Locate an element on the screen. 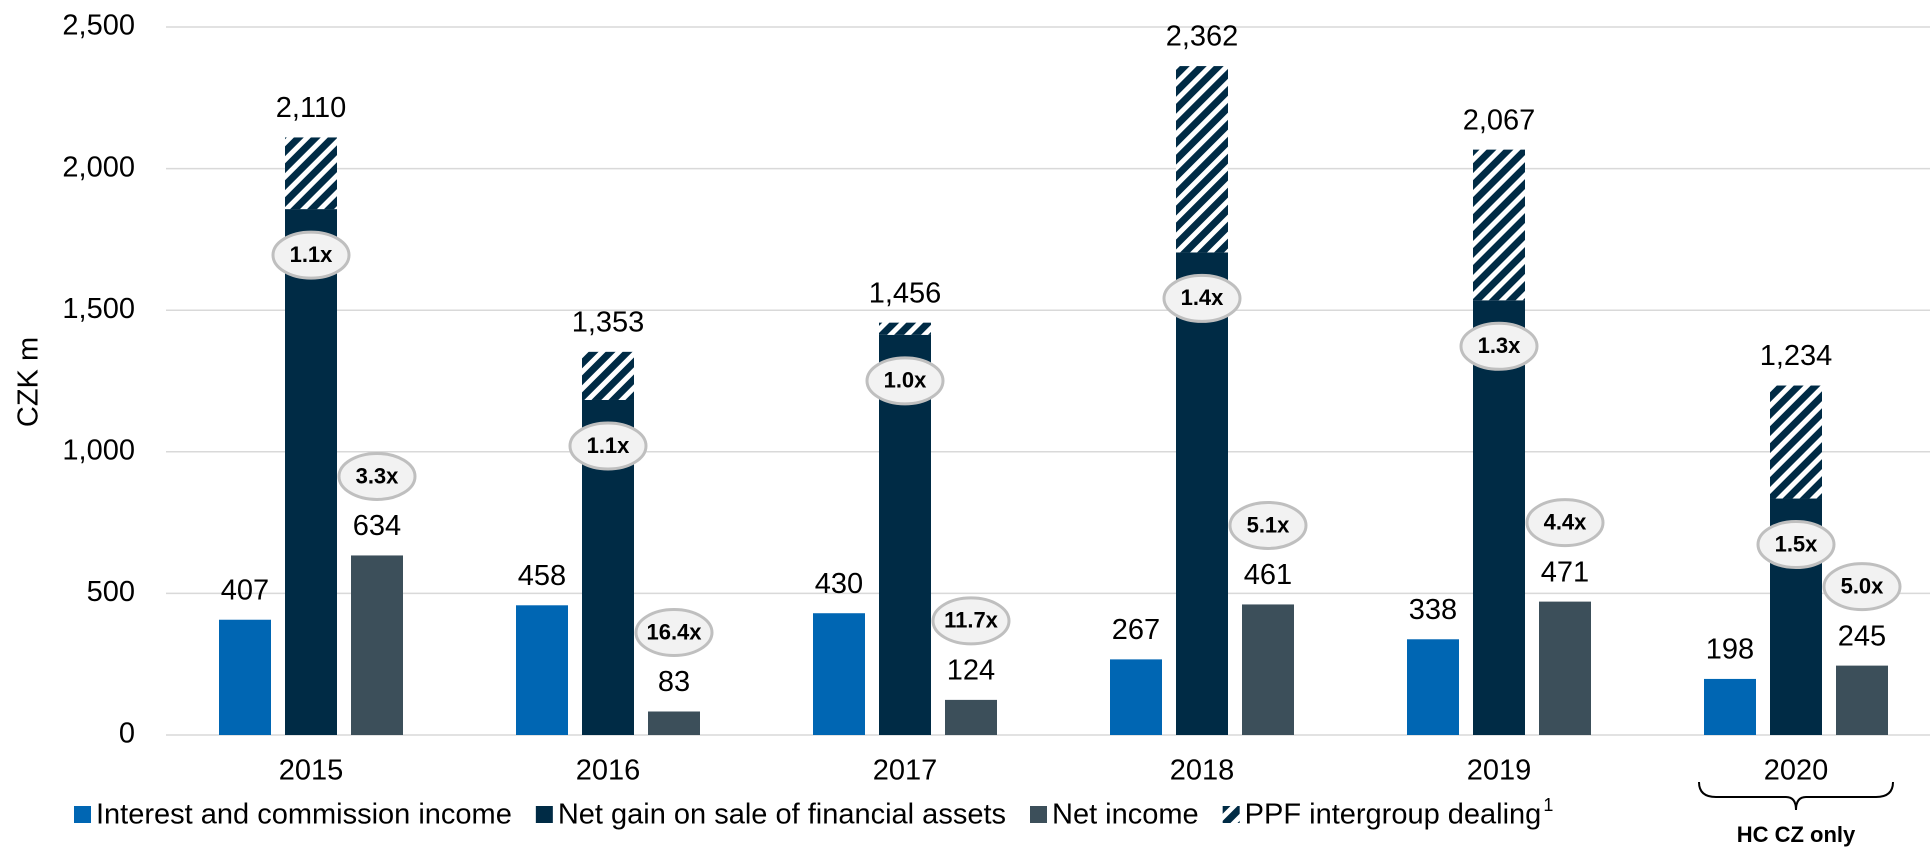 Image resolution: width=1930 pixels, height=851 pixels. multiple-label: 5.1x is located at coordinates (1269, 524).